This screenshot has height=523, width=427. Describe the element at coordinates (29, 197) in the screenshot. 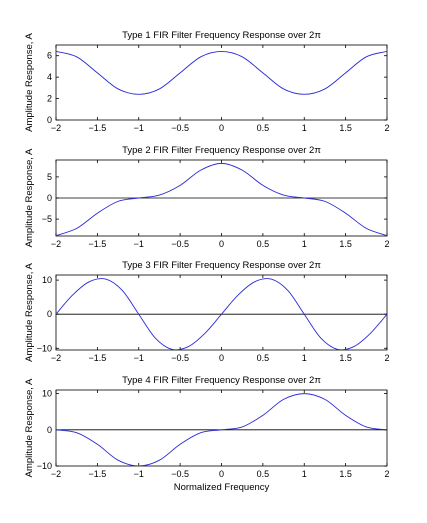

I see `y-axis-label-2: Amplitude Response, A` at that location.